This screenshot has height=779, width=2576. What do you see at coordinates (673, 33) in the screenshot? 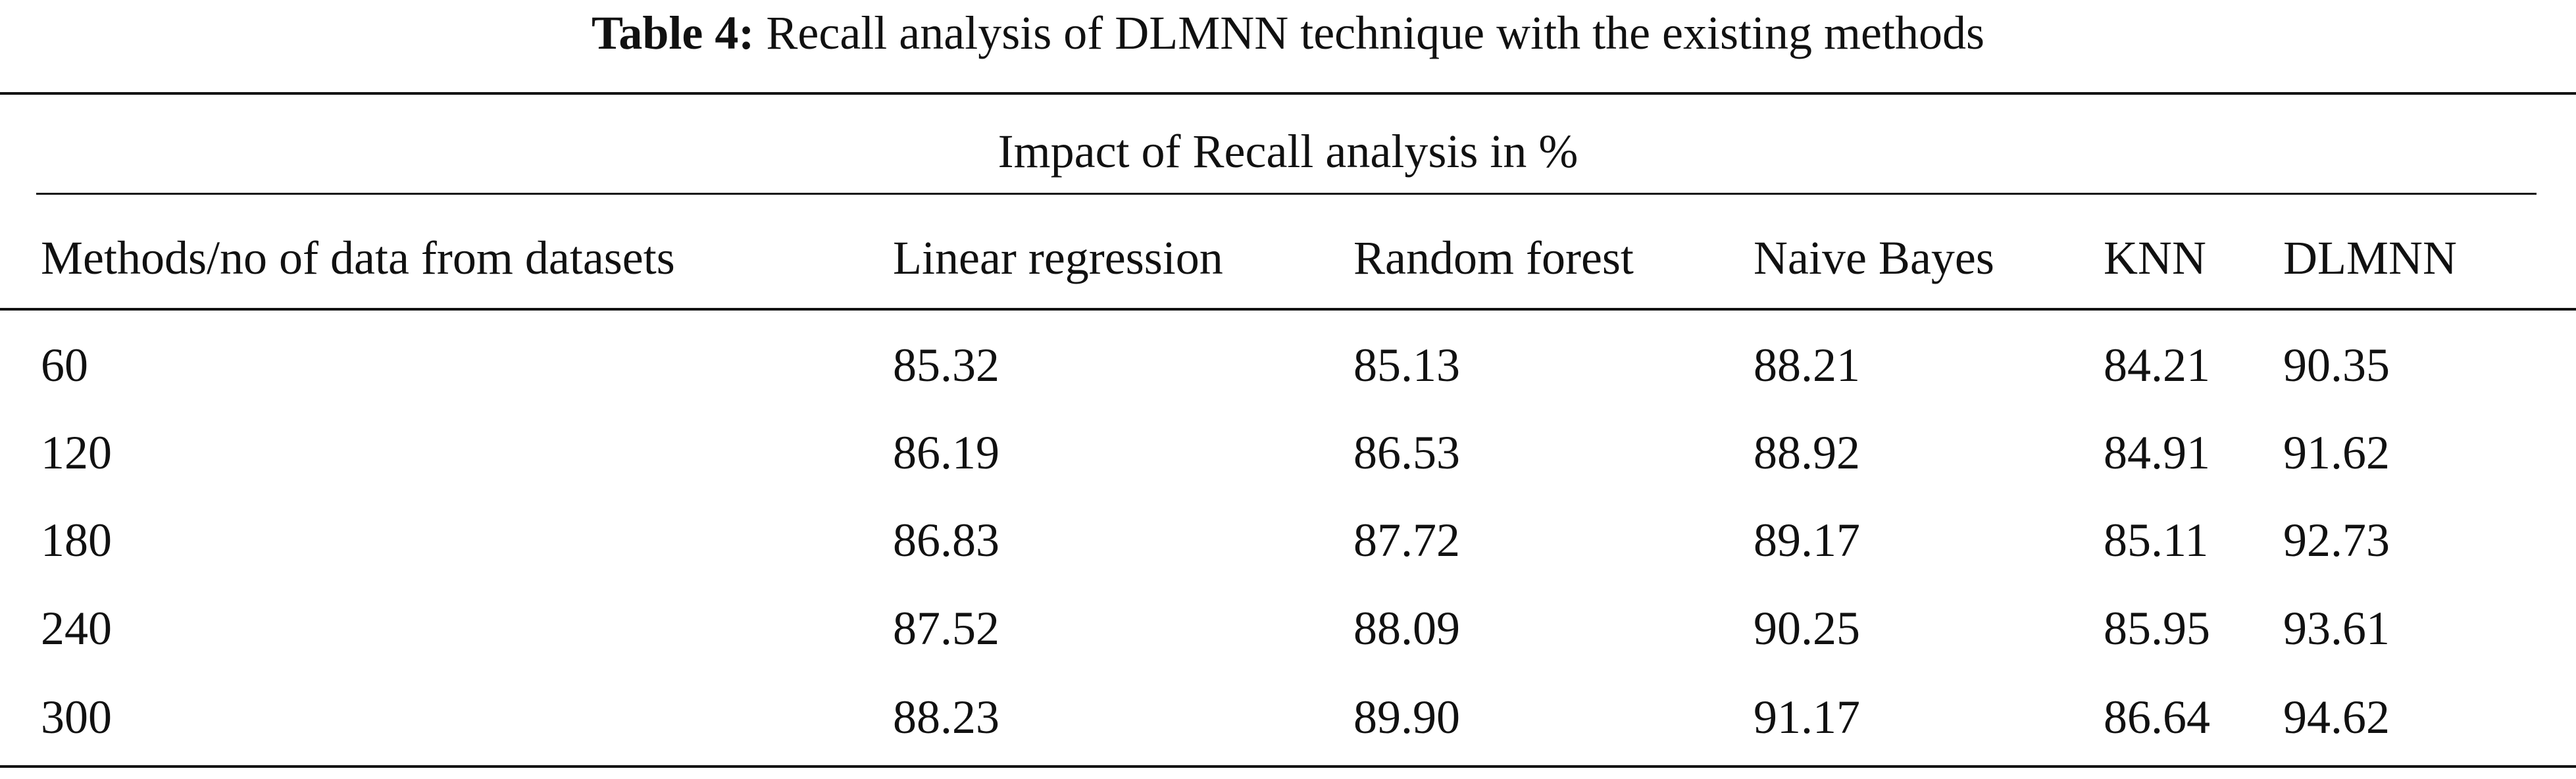
I see `caption-label: Table 4:` at bounding box center [673, 33].